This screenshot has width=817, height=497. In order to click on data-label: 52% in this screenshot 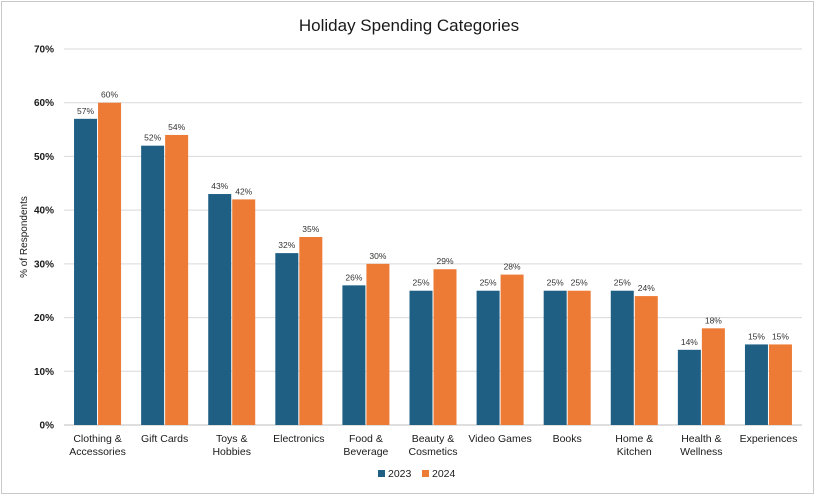, I will do `click(152, 138)`.